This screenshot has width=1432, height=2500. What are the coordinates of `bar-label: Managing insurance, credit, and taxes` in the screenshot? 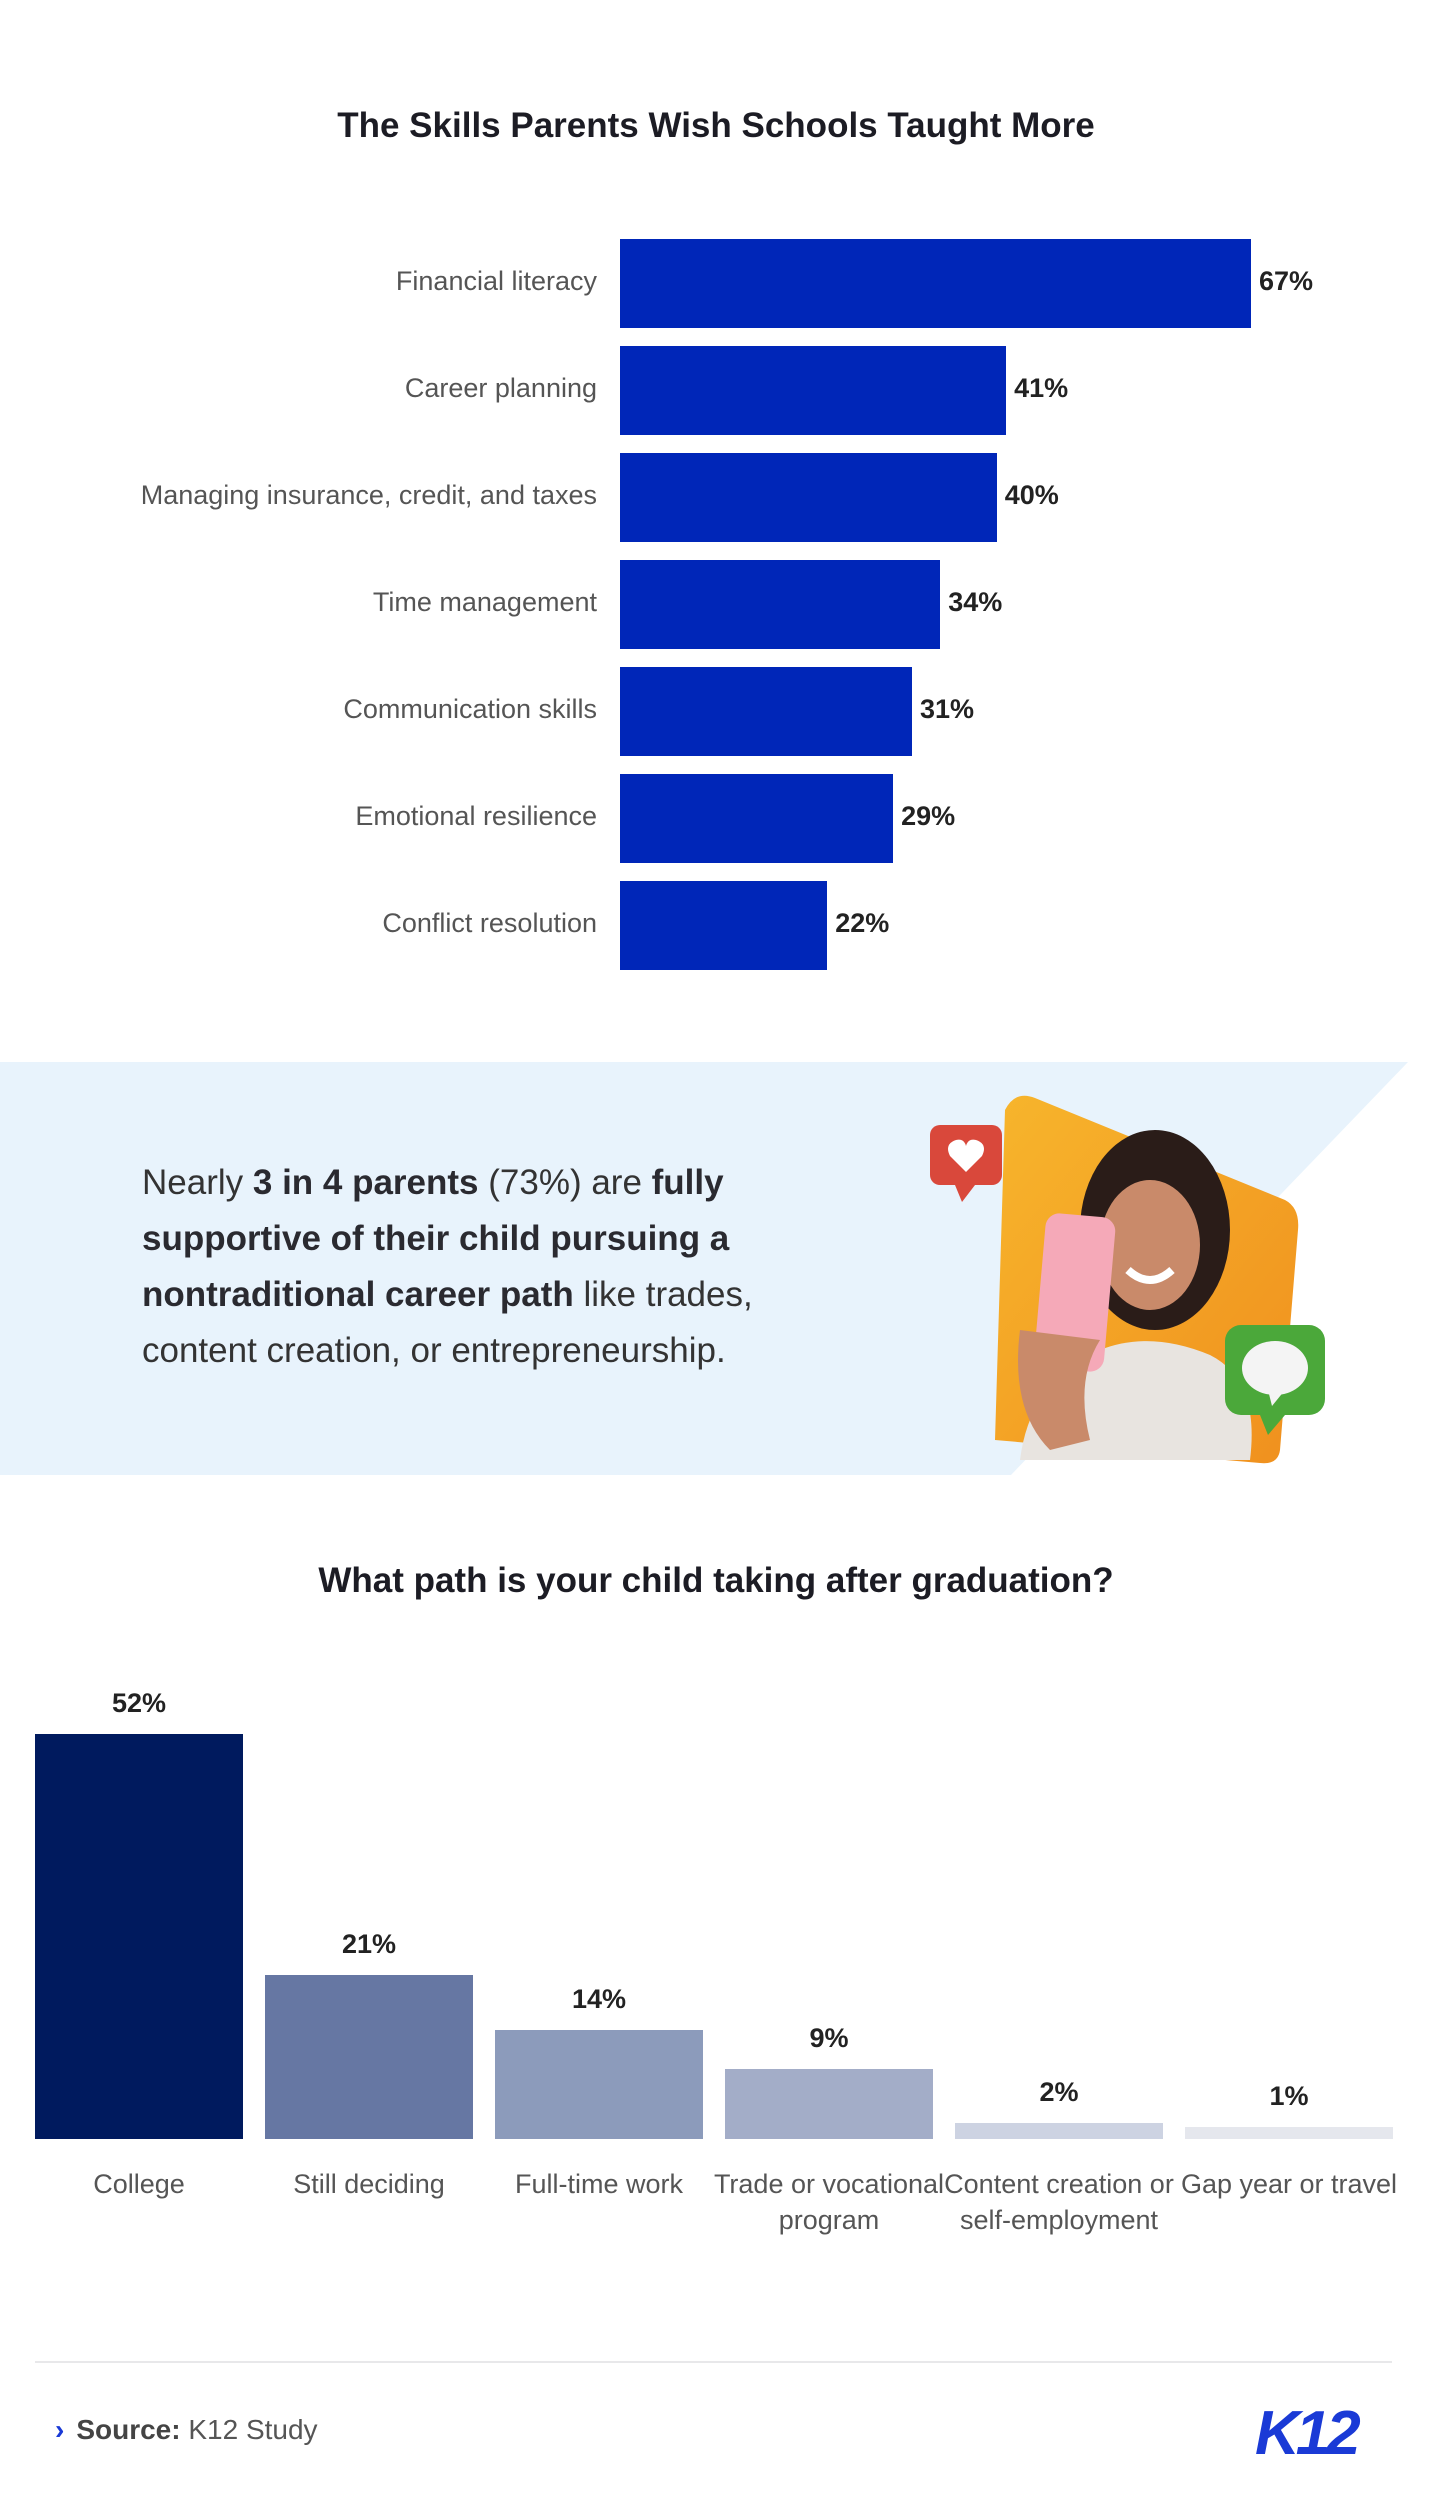 It's located at (368, 495).